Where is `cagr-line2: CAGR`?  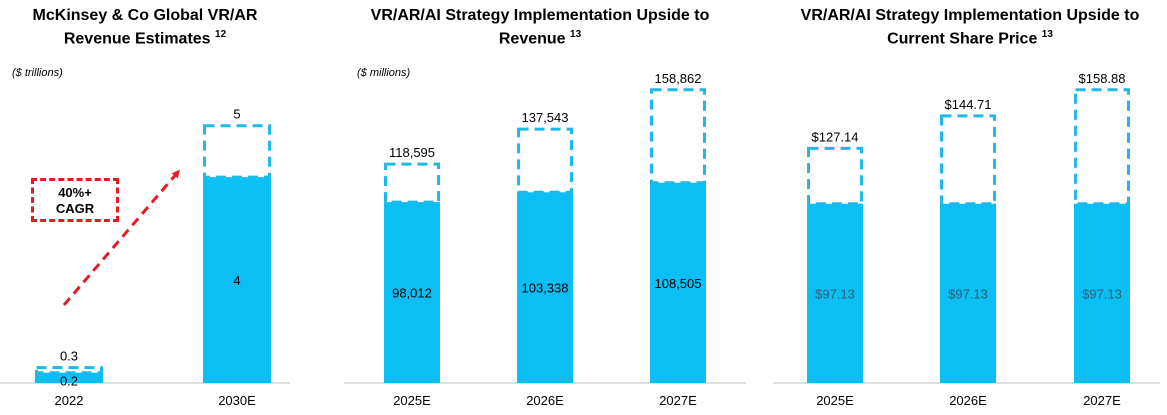
cagr-line2: CAGR is located at coordinates (75, 208).